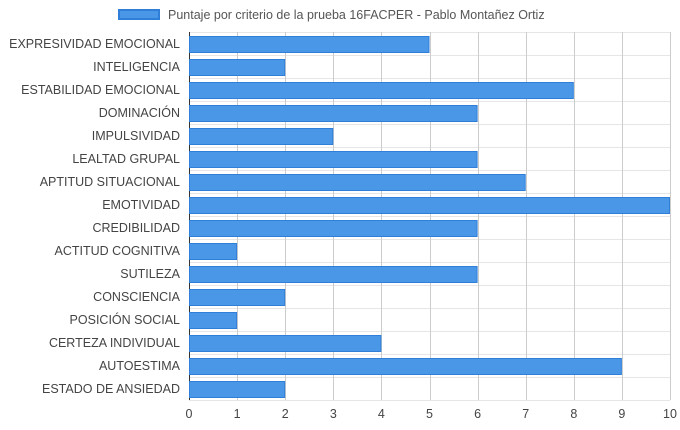  Describe the element at coordinates (189, 414) in the screenshot. I see `x-tick-label: 0` at that location.